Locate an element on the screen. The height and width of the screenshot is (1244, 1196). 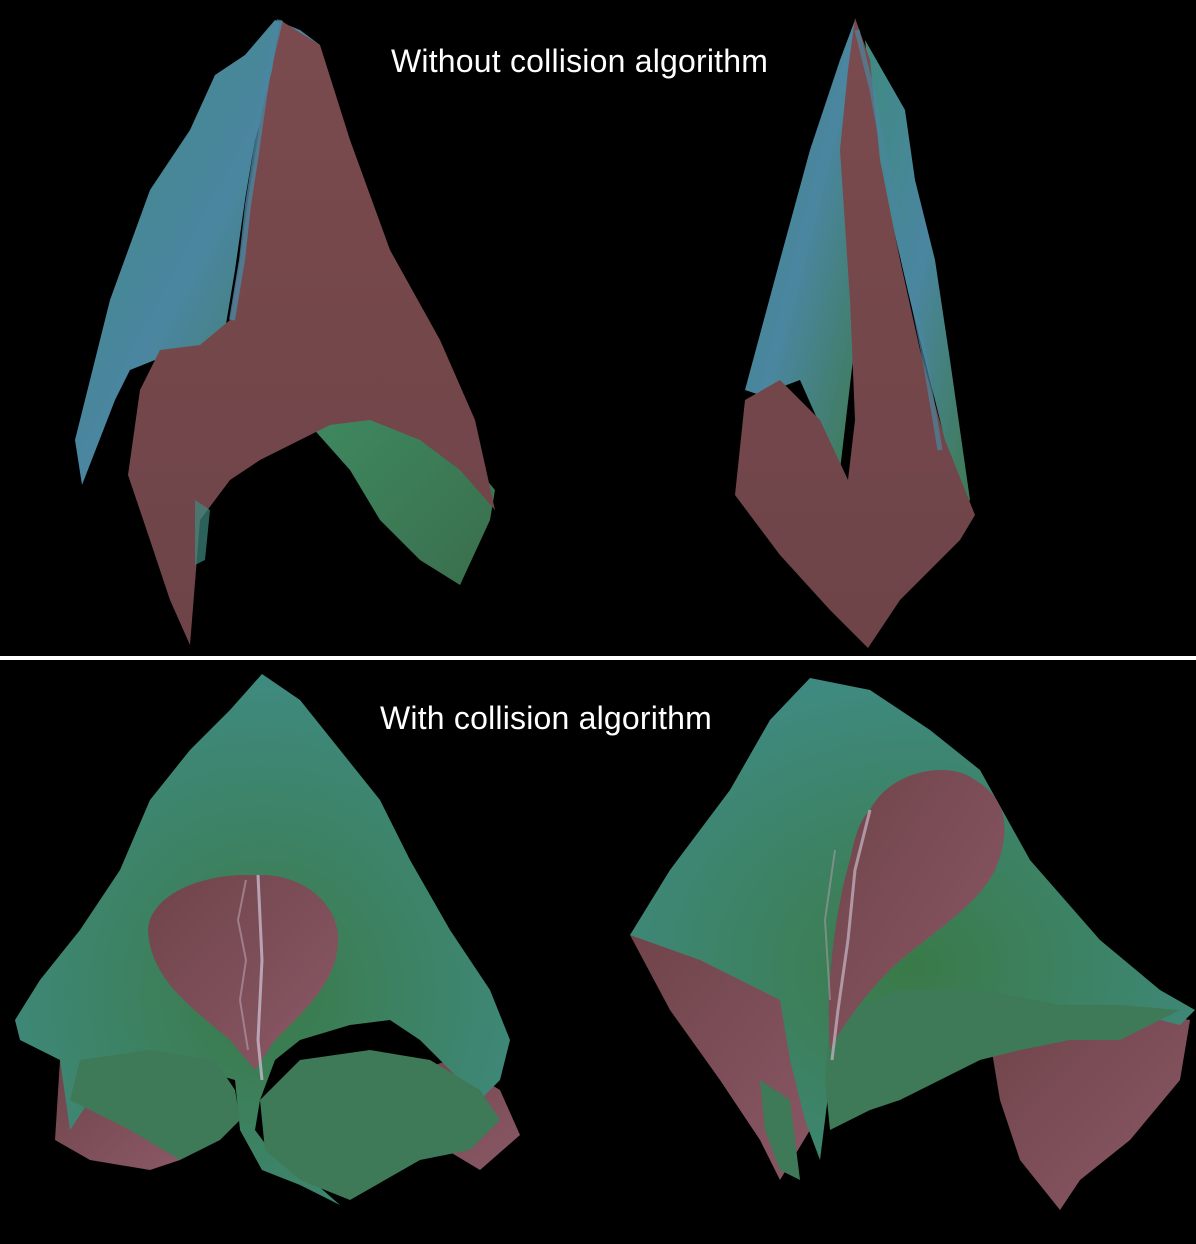
caption-without-collision: Without collision algorithm is located at coordinates (580, 61).